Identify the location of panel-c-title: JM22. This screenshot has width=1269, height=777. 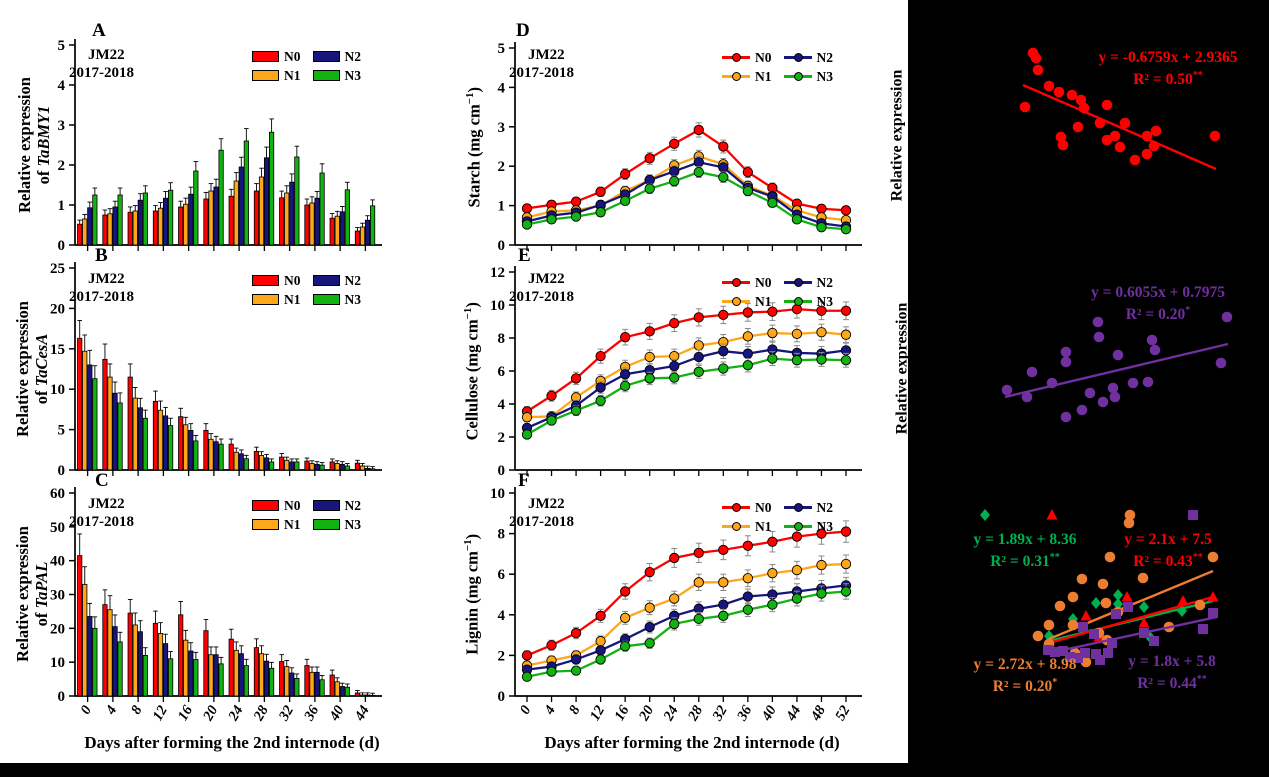
(106, 504).